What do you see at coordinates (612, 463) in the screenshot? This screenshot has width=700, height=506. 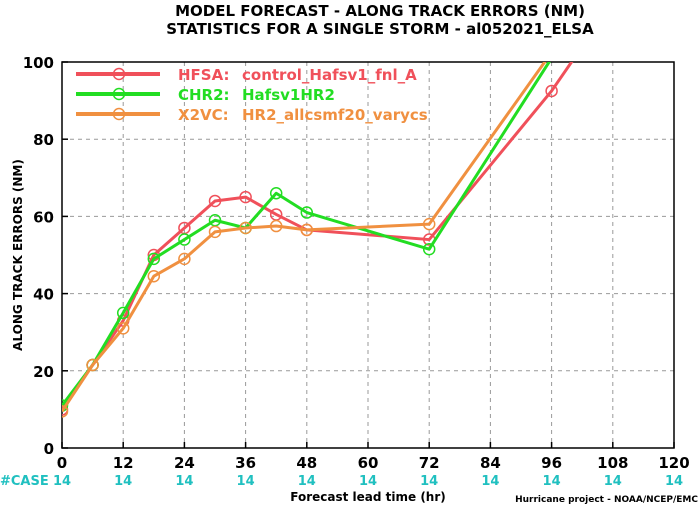 I see `x-tick-label: 108` at bounding box center [612, 463].